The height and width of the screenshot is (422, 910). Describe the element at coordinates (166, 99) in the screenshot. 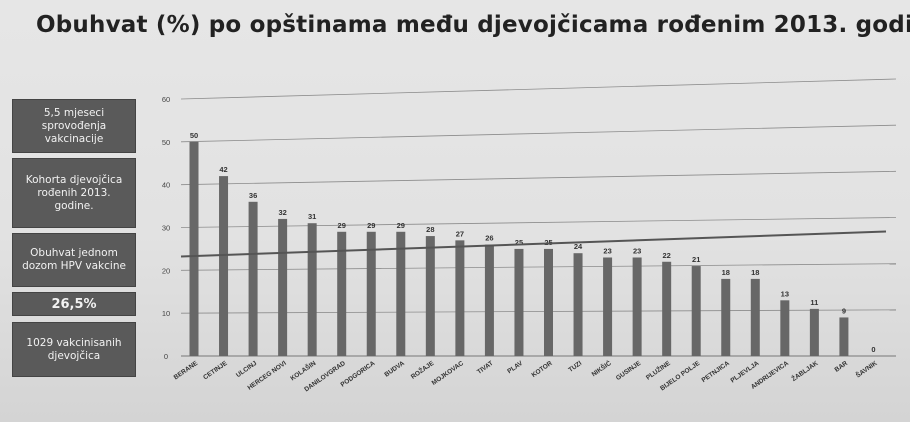

I see `y-tick-label: 60` at that location.